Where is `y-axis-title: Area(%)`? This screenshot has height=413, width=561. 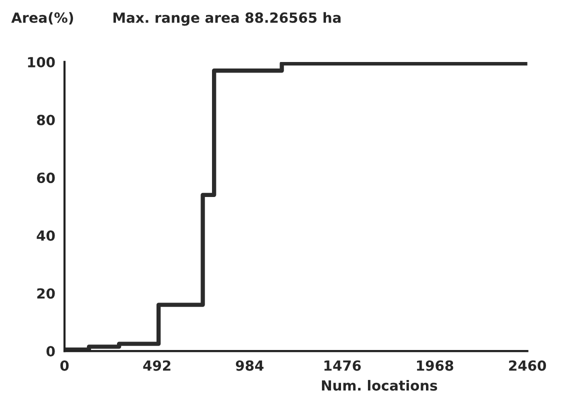 y-axis-title: Area(%) is located at coordinates (42, 18).